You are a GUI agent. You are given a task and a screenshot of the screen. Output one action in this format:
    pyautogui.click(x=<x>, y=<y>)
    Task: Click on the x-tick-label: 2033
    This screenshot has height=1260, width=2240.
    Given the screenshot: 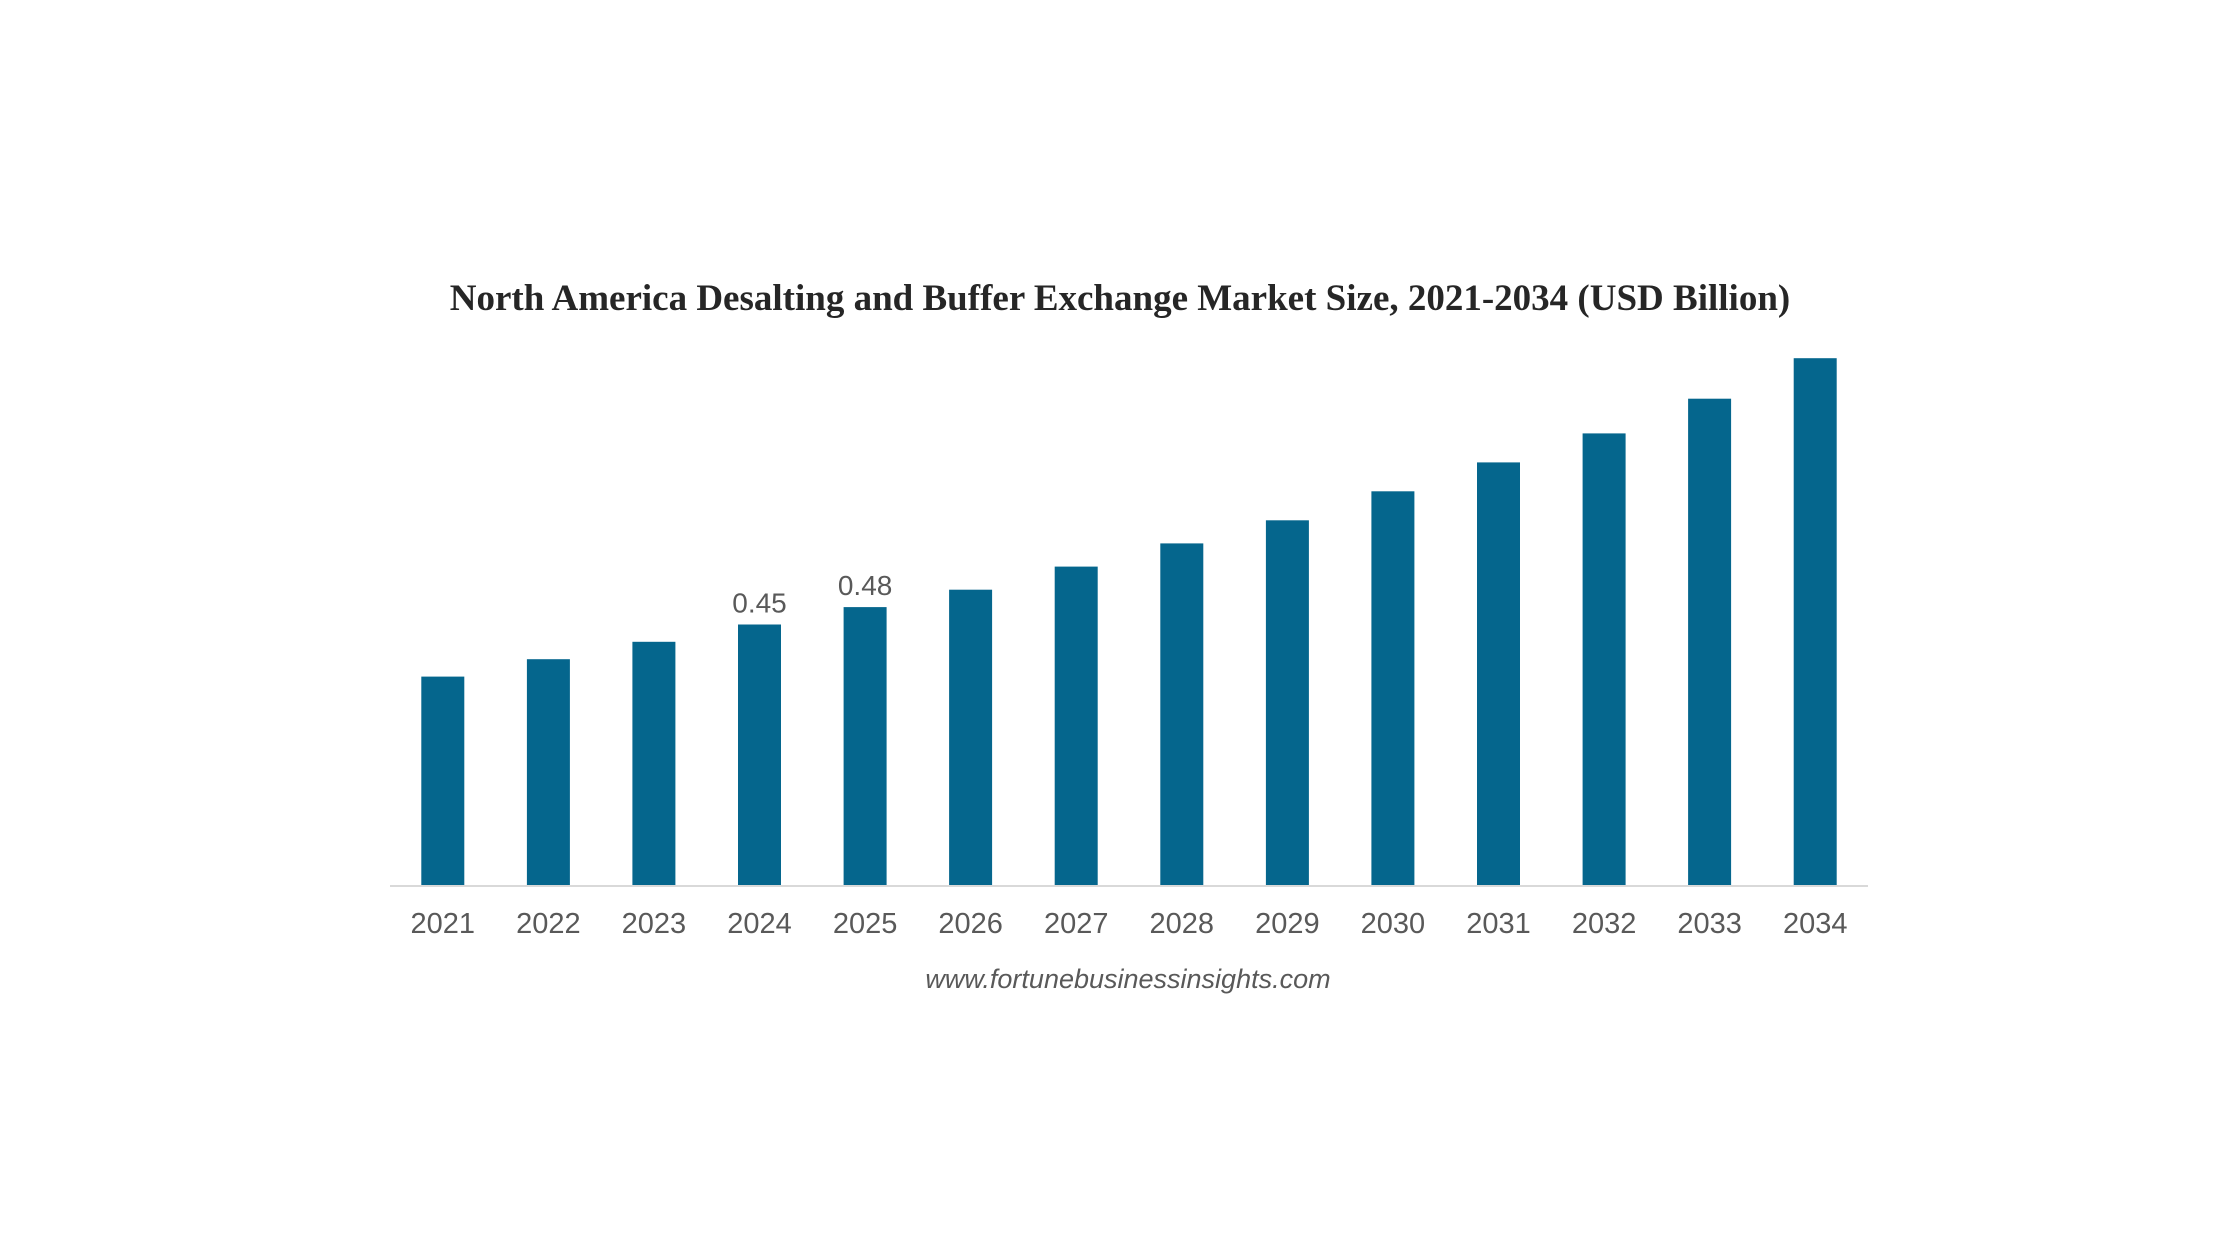 What is the action you would take?
    pyautogui.click(x=1709, y=924)
    